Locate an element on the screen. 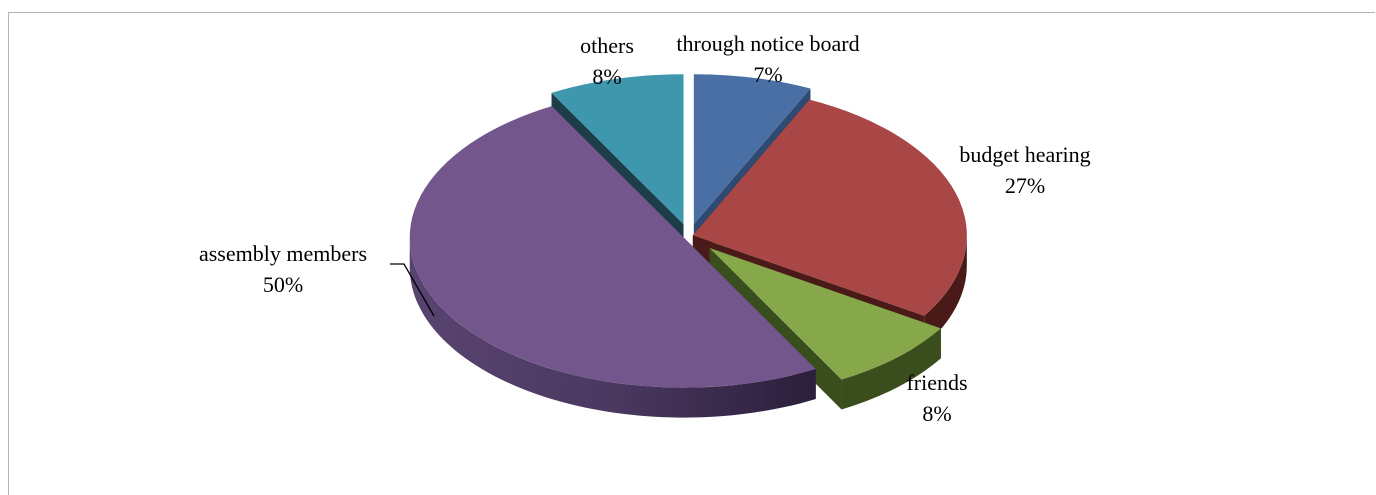 Image resolution: width=1376 pixels, height=495 pixels. slice-label-friends: friends is located at coordinates (936, 382).